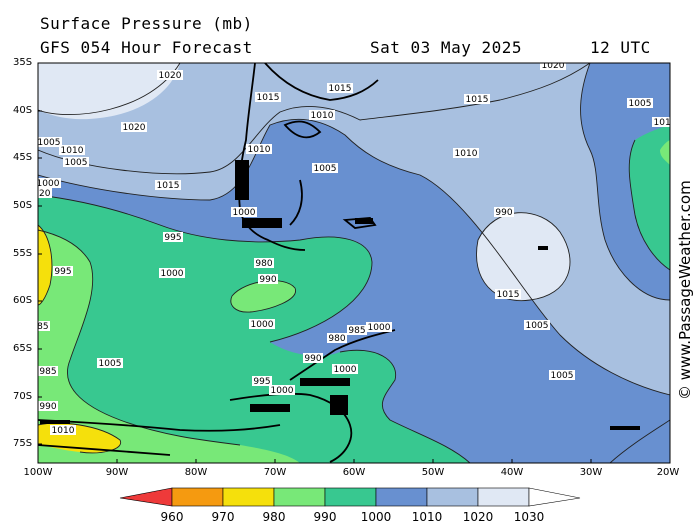 This screenshot has width=700, height=525. Describe the element at coordinates (23, 157) in the screenshot. I see `lat-label: 45S` at that location.